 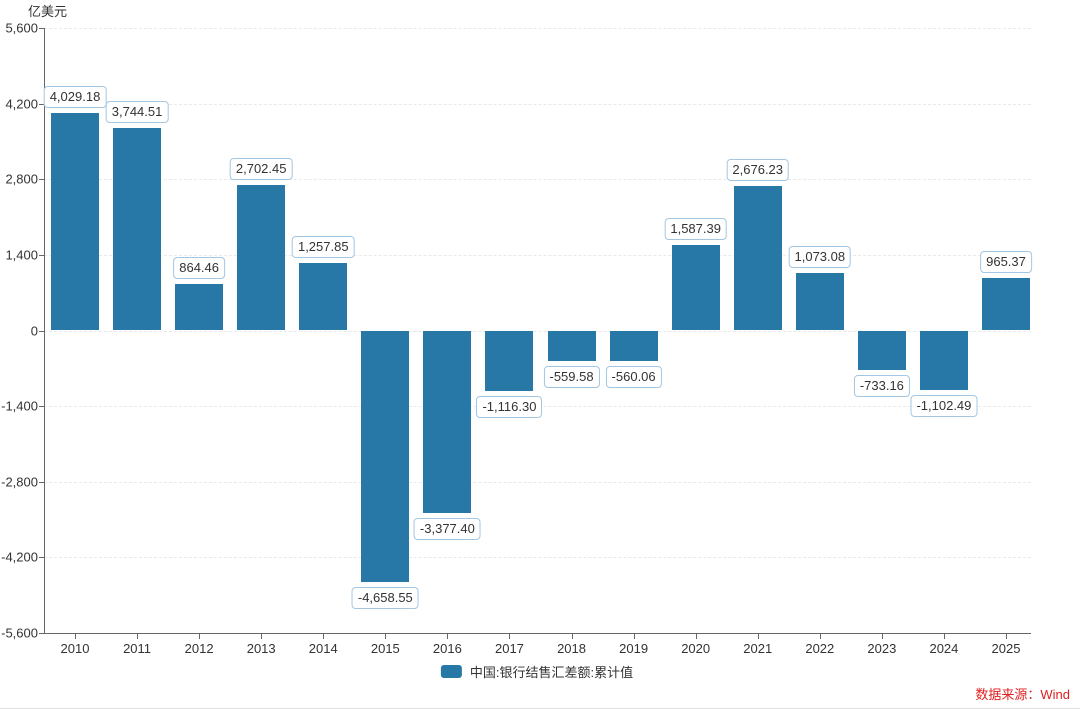 I want to click on value-label-2021: 2,676.23, so click(x=758, y=169).